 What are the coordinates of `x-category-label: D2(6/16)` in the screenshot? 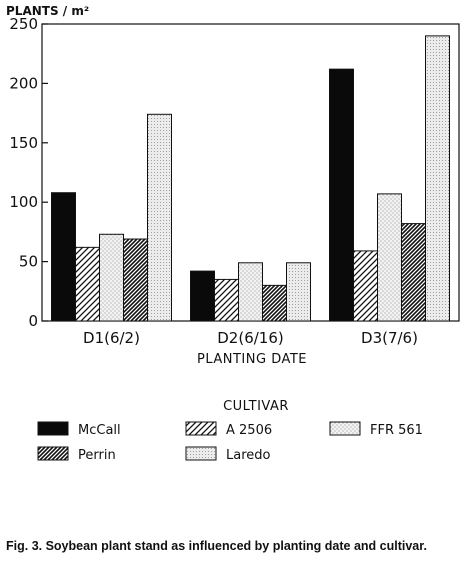 It's located at (250, 338).